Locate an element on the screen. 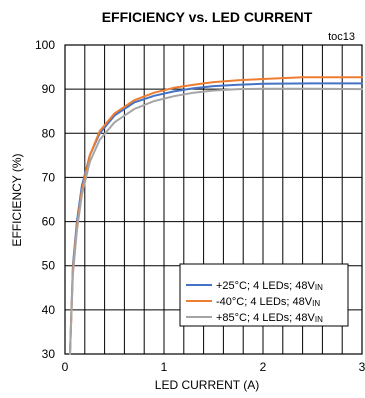  y-tick-label: 70 is located at coordinates (49, 177).